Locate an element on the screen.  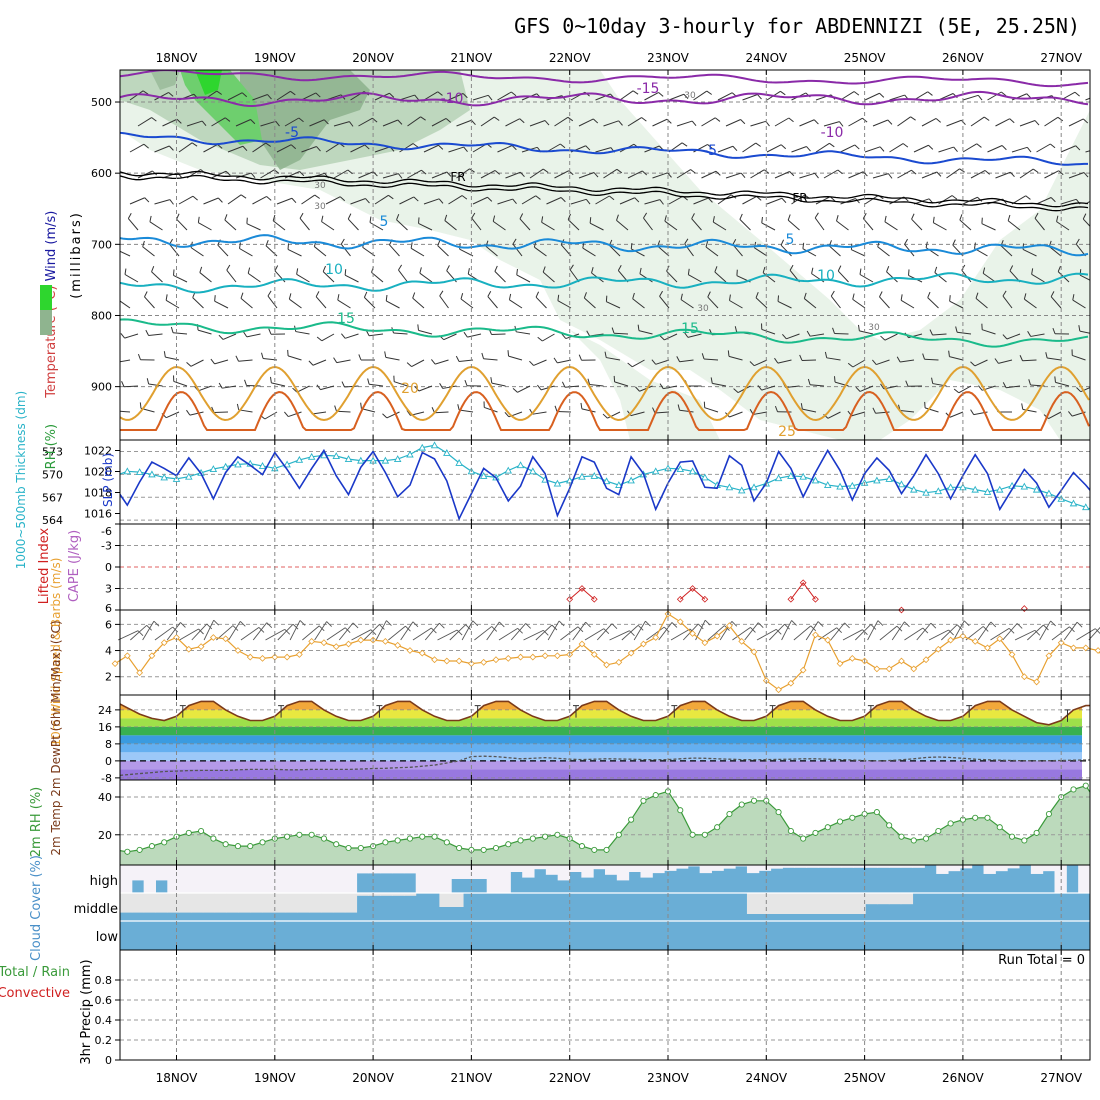
temp-contour-label: -10 is located at coordinates (832, 133).